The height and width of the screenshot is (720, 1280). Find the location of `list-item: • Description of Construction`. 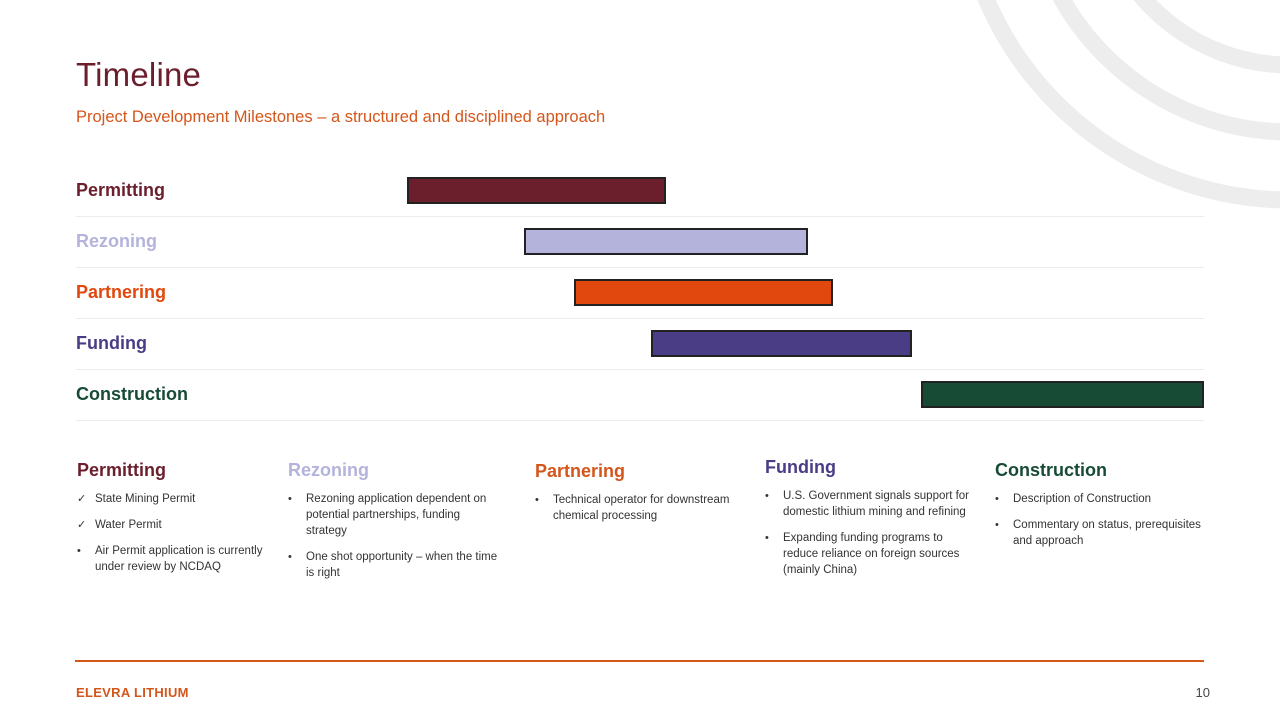

list-item: • Description of Construction is located at coordinates (1102, 499).